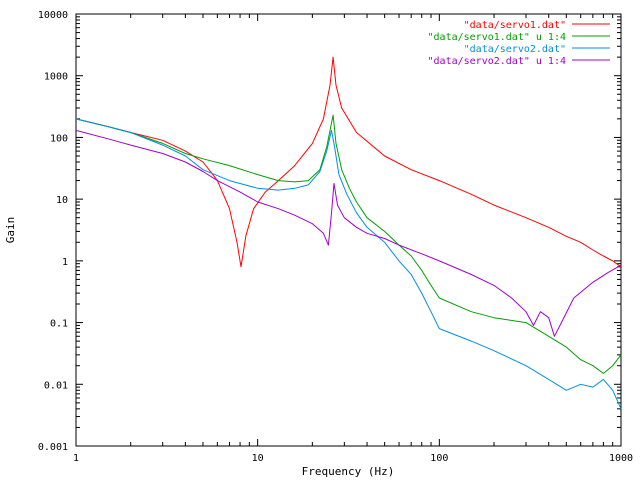 The image size is (640, 480). What do you see at coordinates (56, 385) in the screenshot?
I see `y-tick-label: 0.01` at bounding box center [56, 385].